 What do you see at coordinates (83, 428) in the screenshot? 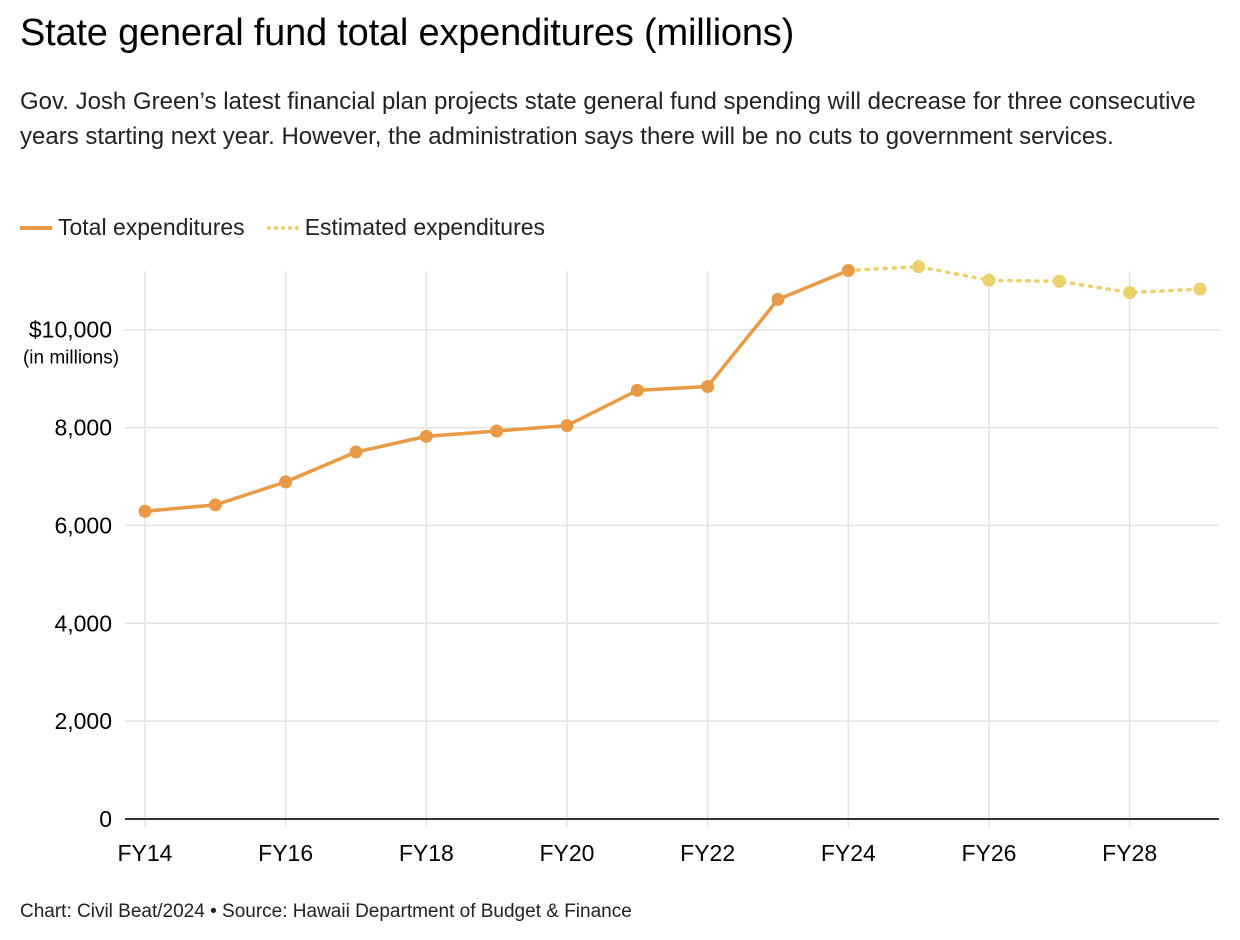
I see `y-tick-label-8000: 8,000` at bounding box center [83, 428].